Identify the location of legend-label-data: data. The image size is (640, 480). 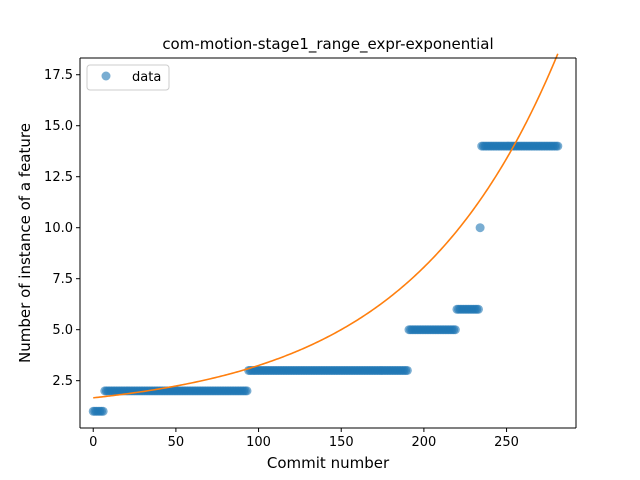
(146, 77).